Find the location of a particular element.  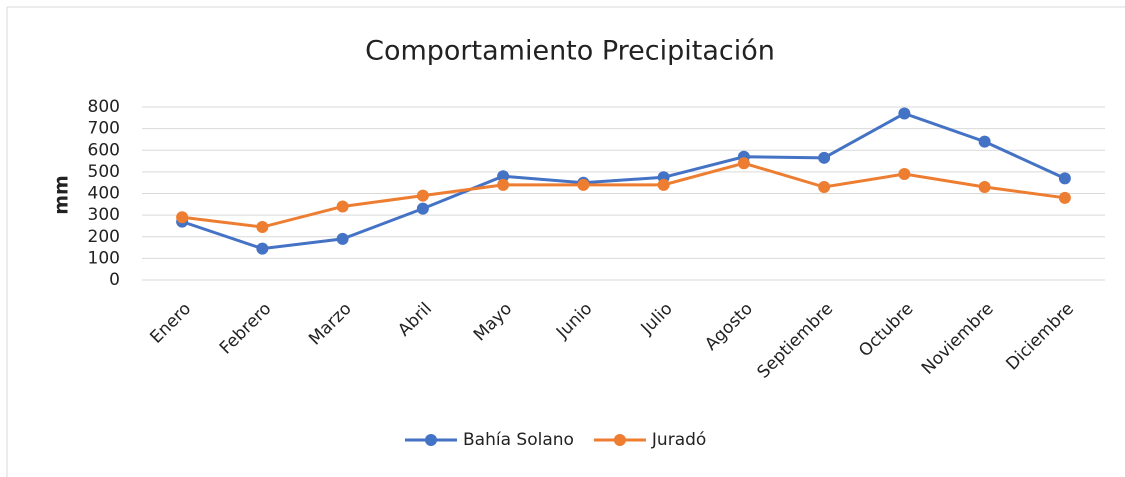

legend-label: Bahía Solano is located at coordinates (518, 440).